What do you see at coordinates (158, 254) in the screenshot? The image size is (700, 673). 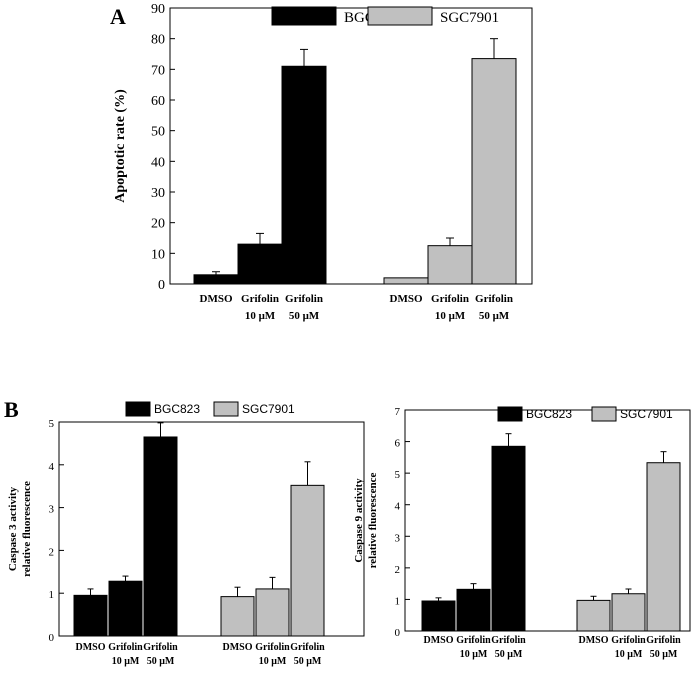 I see `y-tick-label: 10` at bounding box center [158, 254].